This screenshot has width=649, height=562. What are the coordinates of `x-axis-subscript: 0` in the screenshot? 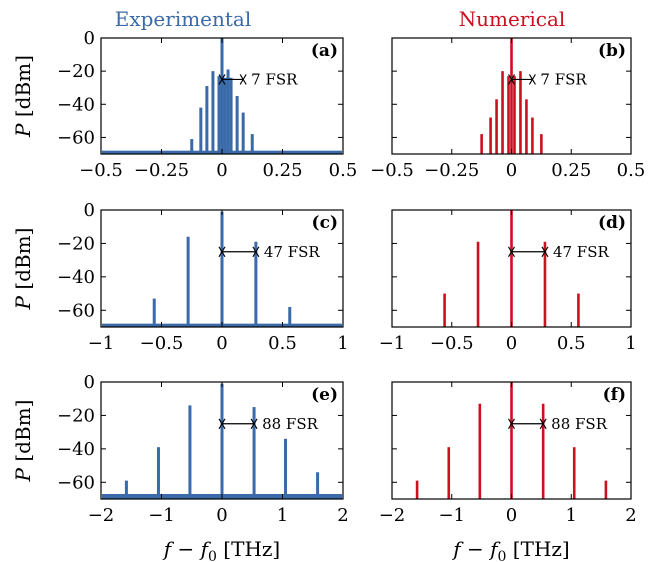 It's located at (212, 555).